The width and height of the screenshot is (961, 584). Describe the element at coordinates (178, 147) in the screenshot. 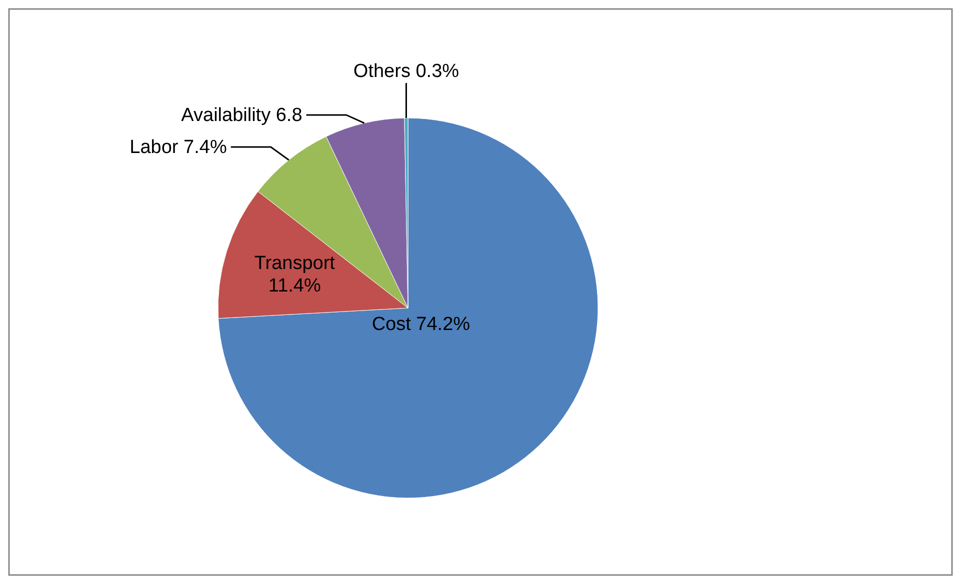

I see `slice-label: Labor 7.4%` at that location.